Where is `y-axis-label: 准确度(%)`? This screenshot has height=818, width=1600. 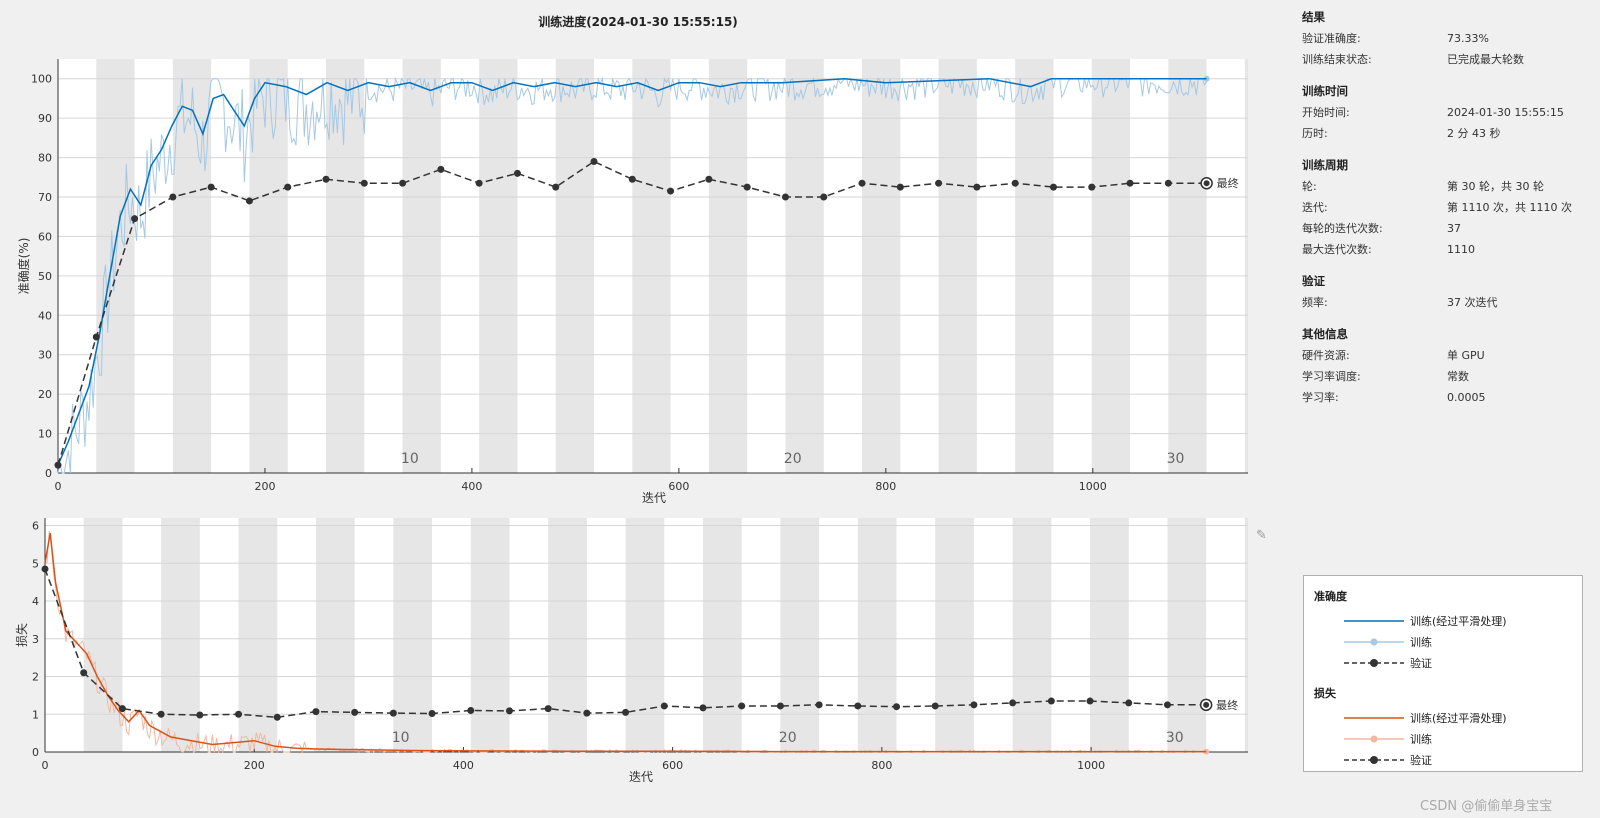 y-axis-label: 准确度(%) is located at coordinates (23, 266).